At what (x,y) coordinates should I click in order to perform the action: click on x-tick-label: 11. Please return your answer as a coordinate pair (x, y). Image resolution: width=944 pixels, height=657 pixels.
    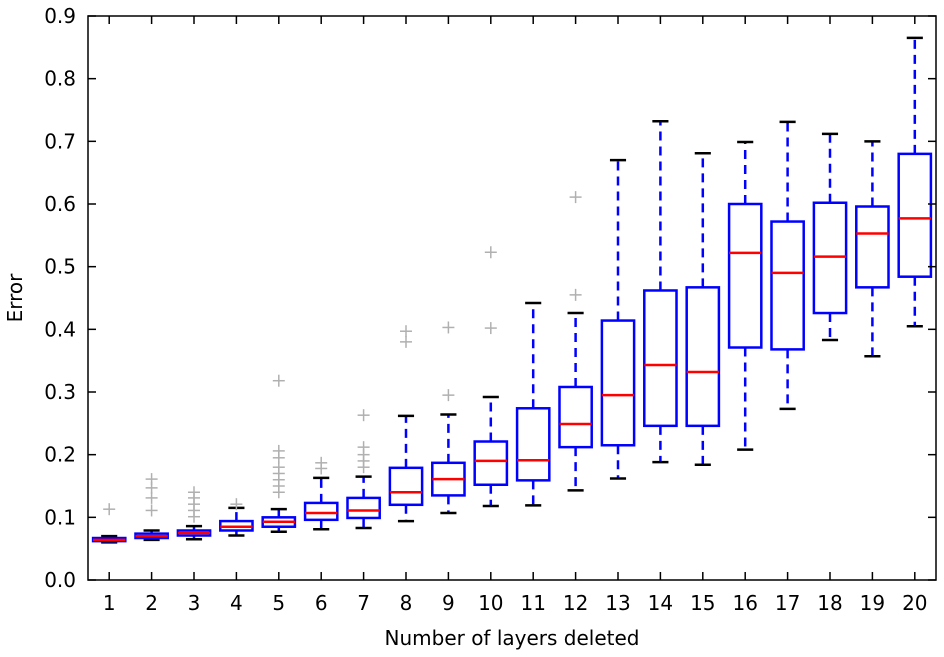
    Looking at the image, I should click on (532, 603).